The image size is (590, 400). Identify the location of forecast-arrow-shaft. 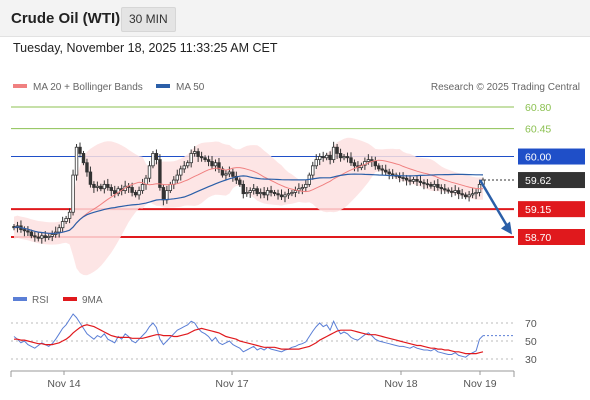
(494, 204).